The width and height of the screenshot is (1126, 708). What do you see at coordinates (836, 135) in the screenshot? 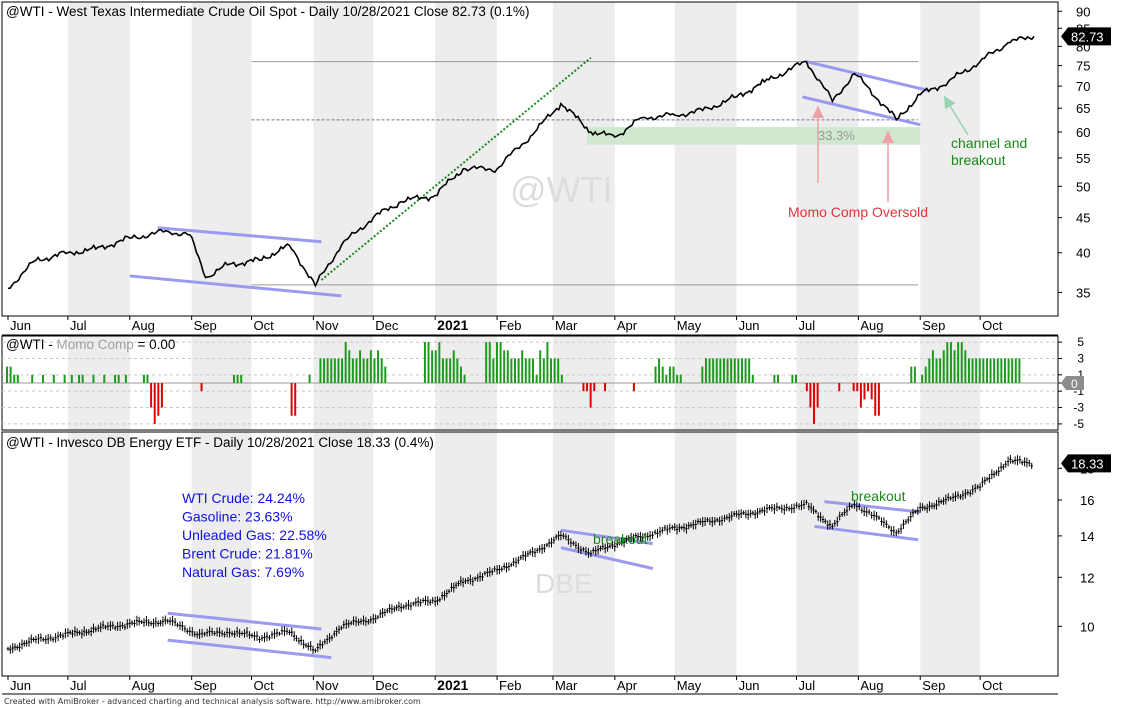
I see `retracement-label: 33.3%` at bounding box center [836, 135].